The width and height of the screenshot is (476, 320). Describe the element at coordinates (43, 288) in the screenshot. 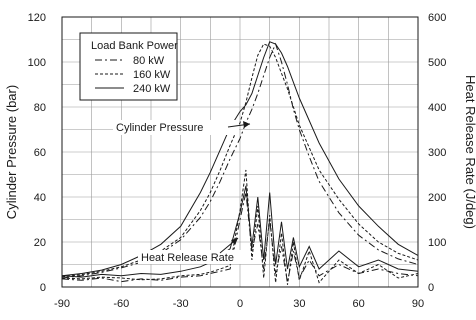

I see `y-tick-label: 0` at that location.